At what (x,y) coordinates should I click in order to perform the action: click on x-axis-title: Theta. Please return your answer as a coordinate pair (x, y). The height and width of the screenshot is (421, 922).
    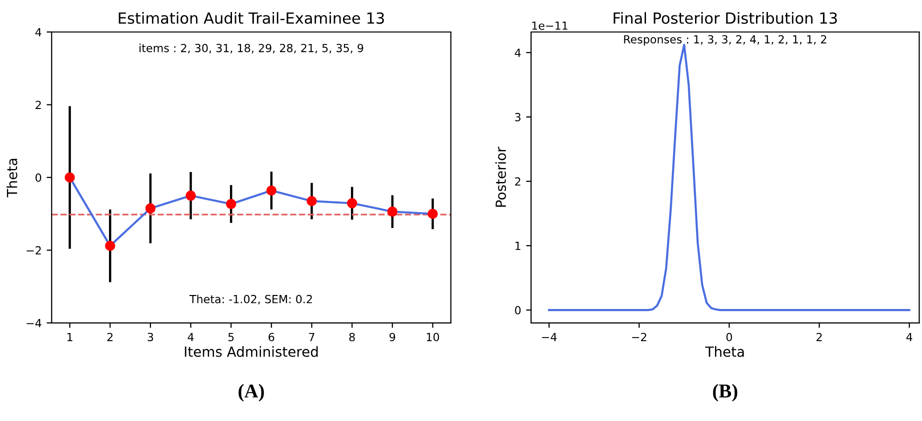
    Looking at the image, I should click on (724, 351).